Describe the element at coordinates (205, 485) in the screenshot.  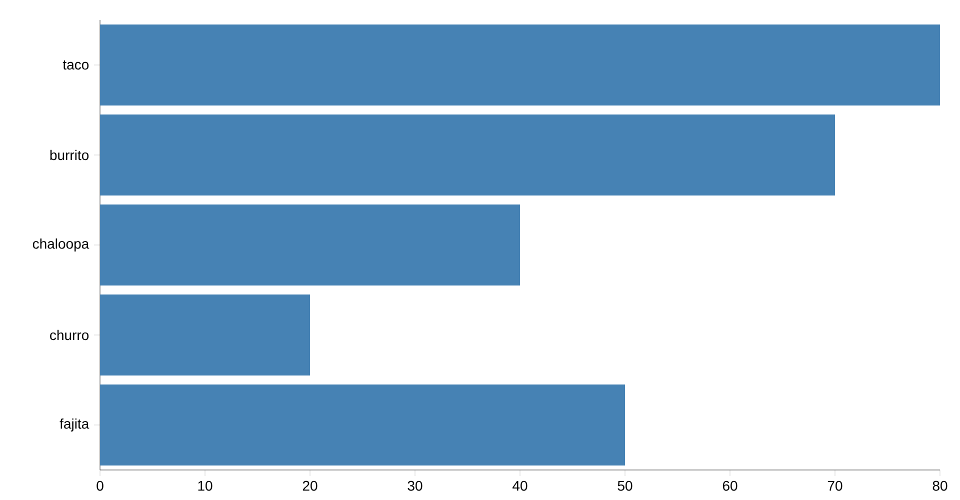
I see `x-tick-label: 10` at that location.